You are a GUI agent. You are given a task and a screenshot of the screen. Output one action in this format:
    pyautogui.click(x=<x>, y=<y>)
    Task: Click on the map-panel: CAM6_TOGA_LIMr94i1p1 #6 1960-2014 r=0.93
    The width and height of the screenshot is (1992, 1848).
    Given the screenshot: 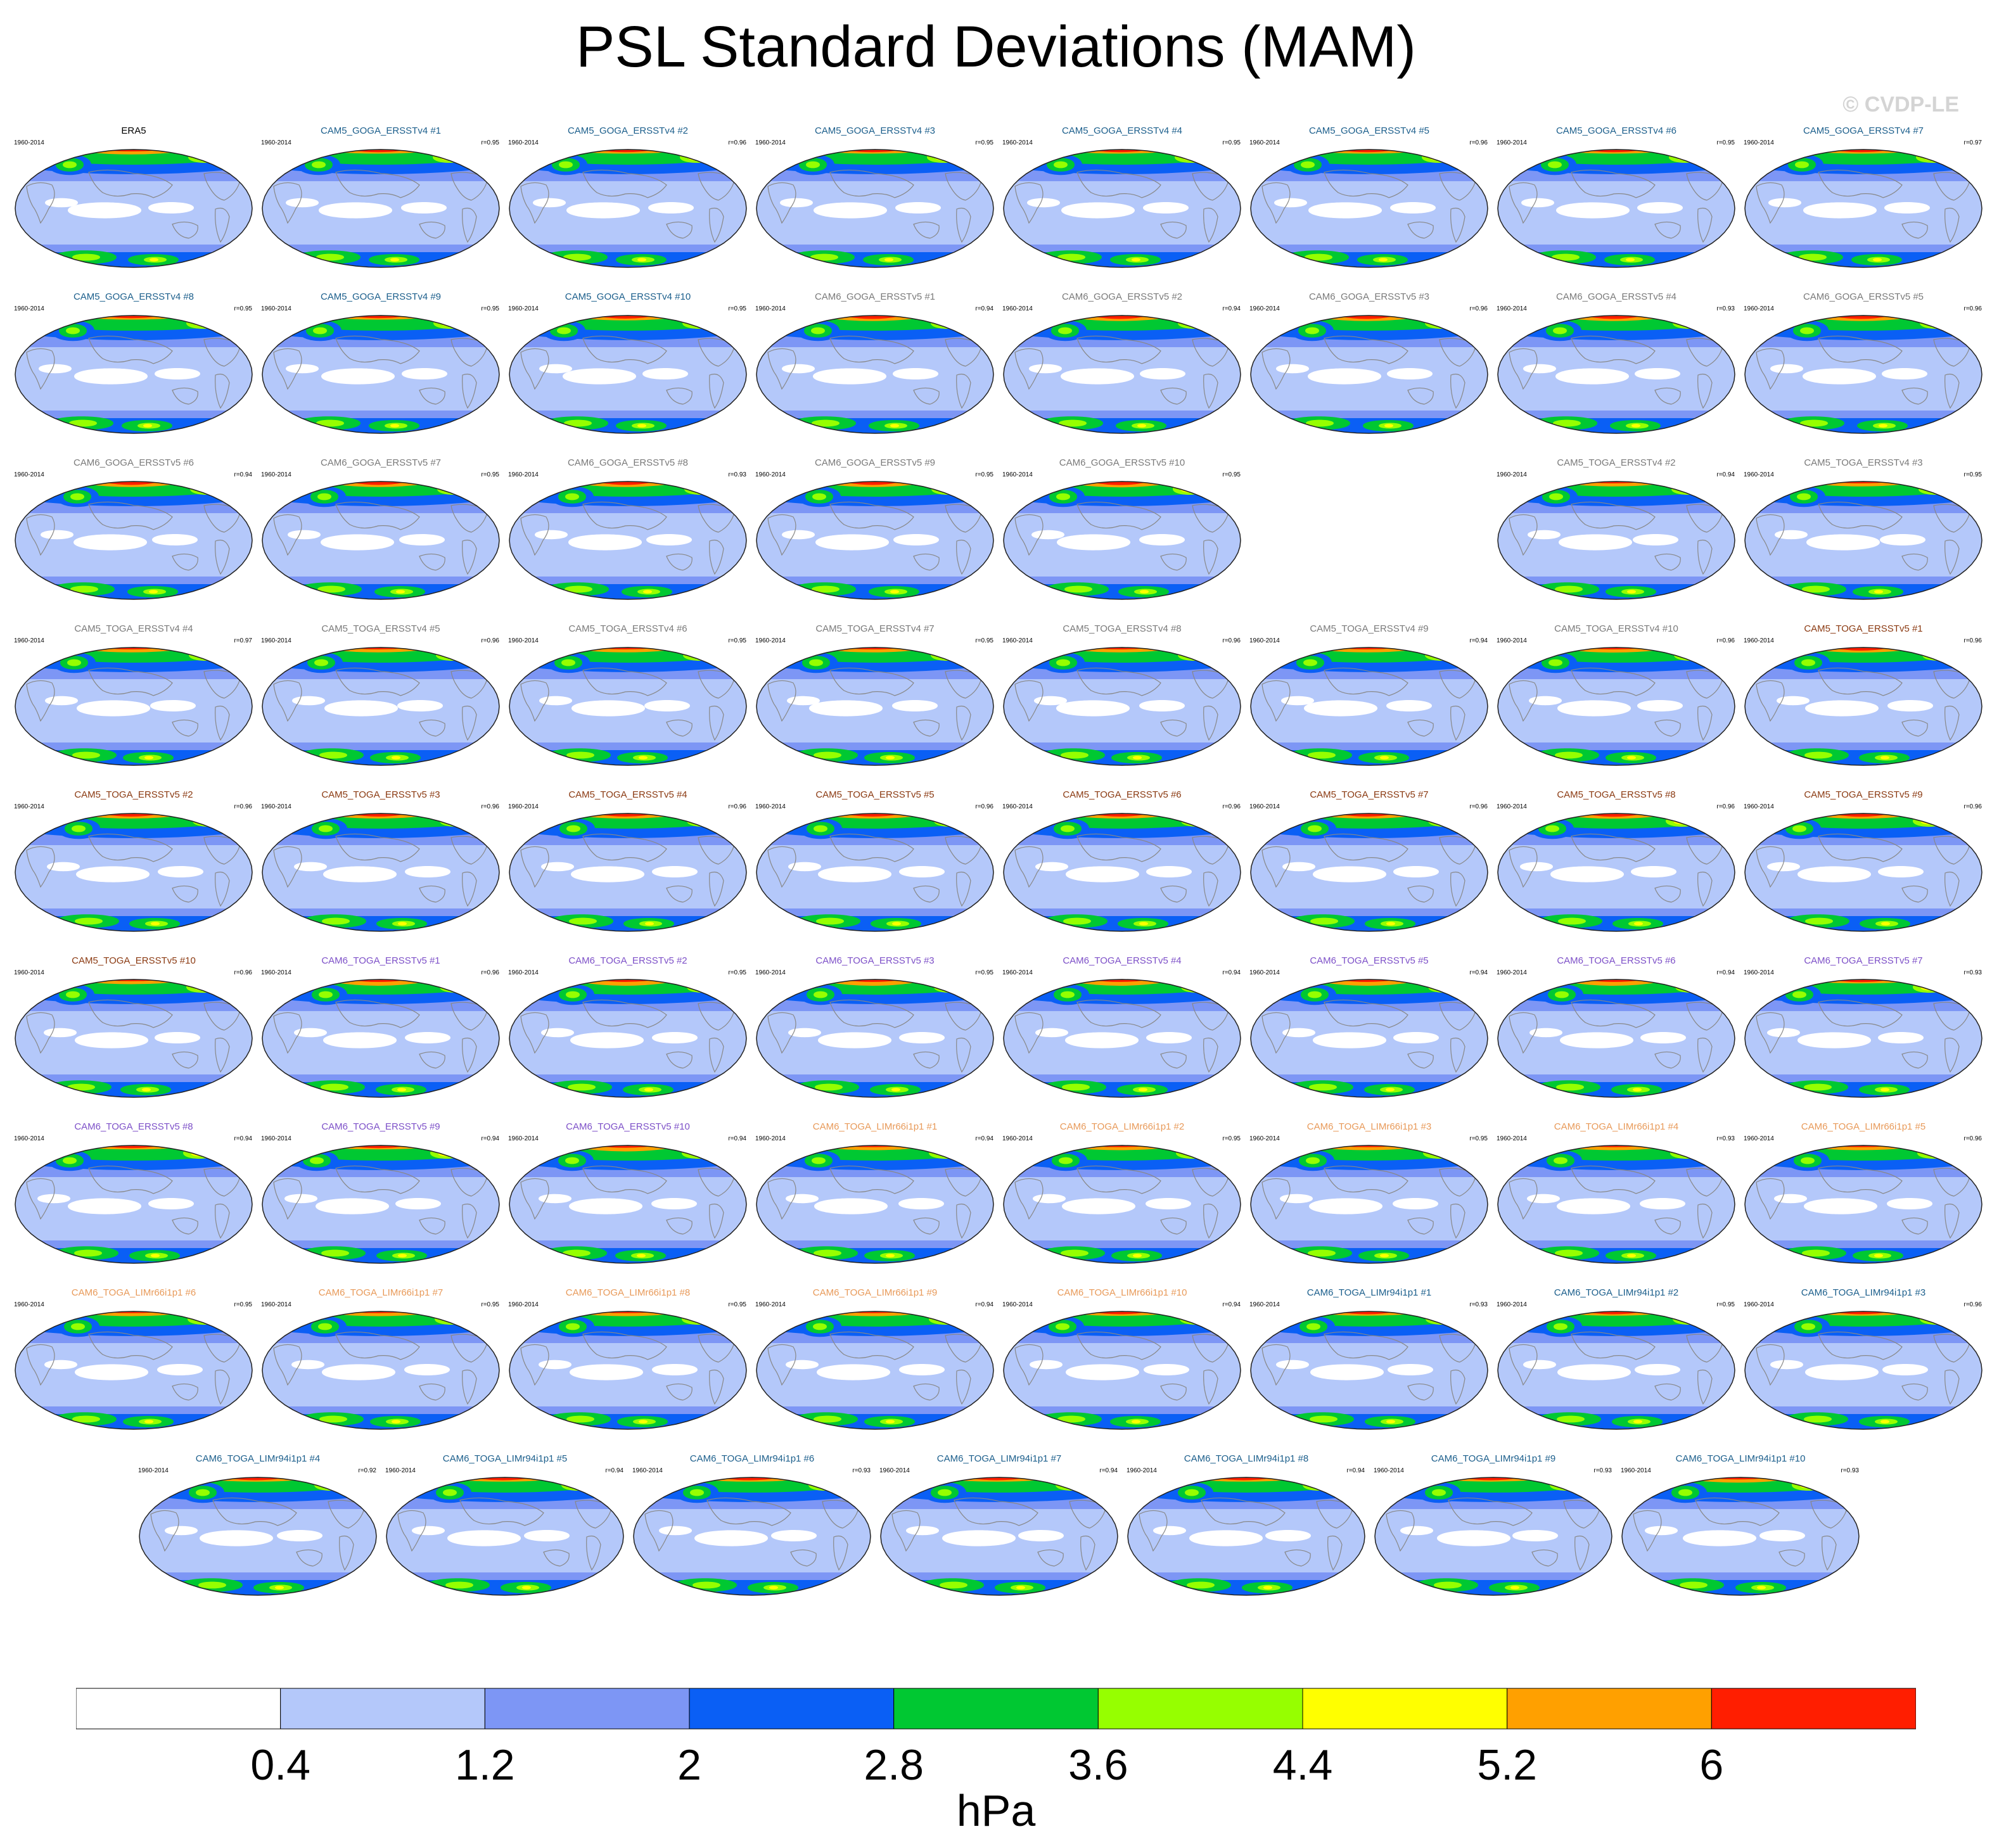 What is the action you would take?
    pyautogui.click(x=752, y=1524)
    